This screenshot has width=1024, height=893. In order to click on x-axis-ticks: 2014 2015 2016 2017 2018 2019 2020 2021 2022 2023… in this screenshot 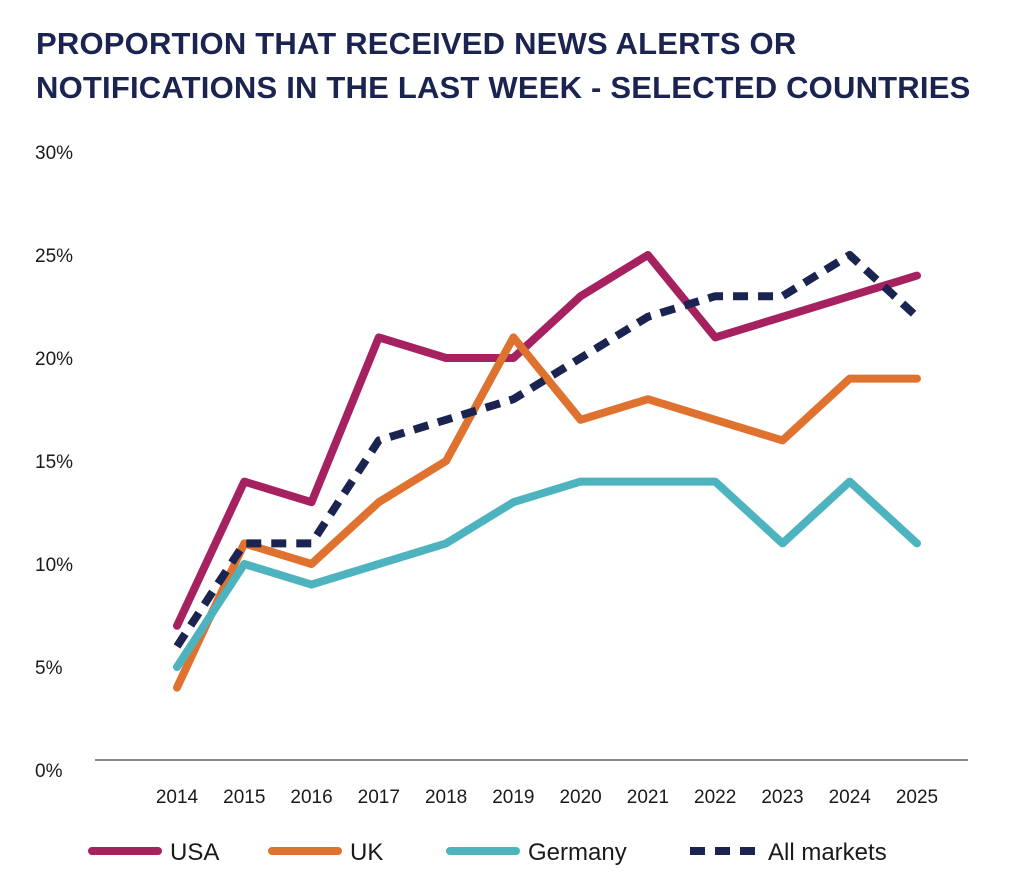, I will do `click(547, 797)`.